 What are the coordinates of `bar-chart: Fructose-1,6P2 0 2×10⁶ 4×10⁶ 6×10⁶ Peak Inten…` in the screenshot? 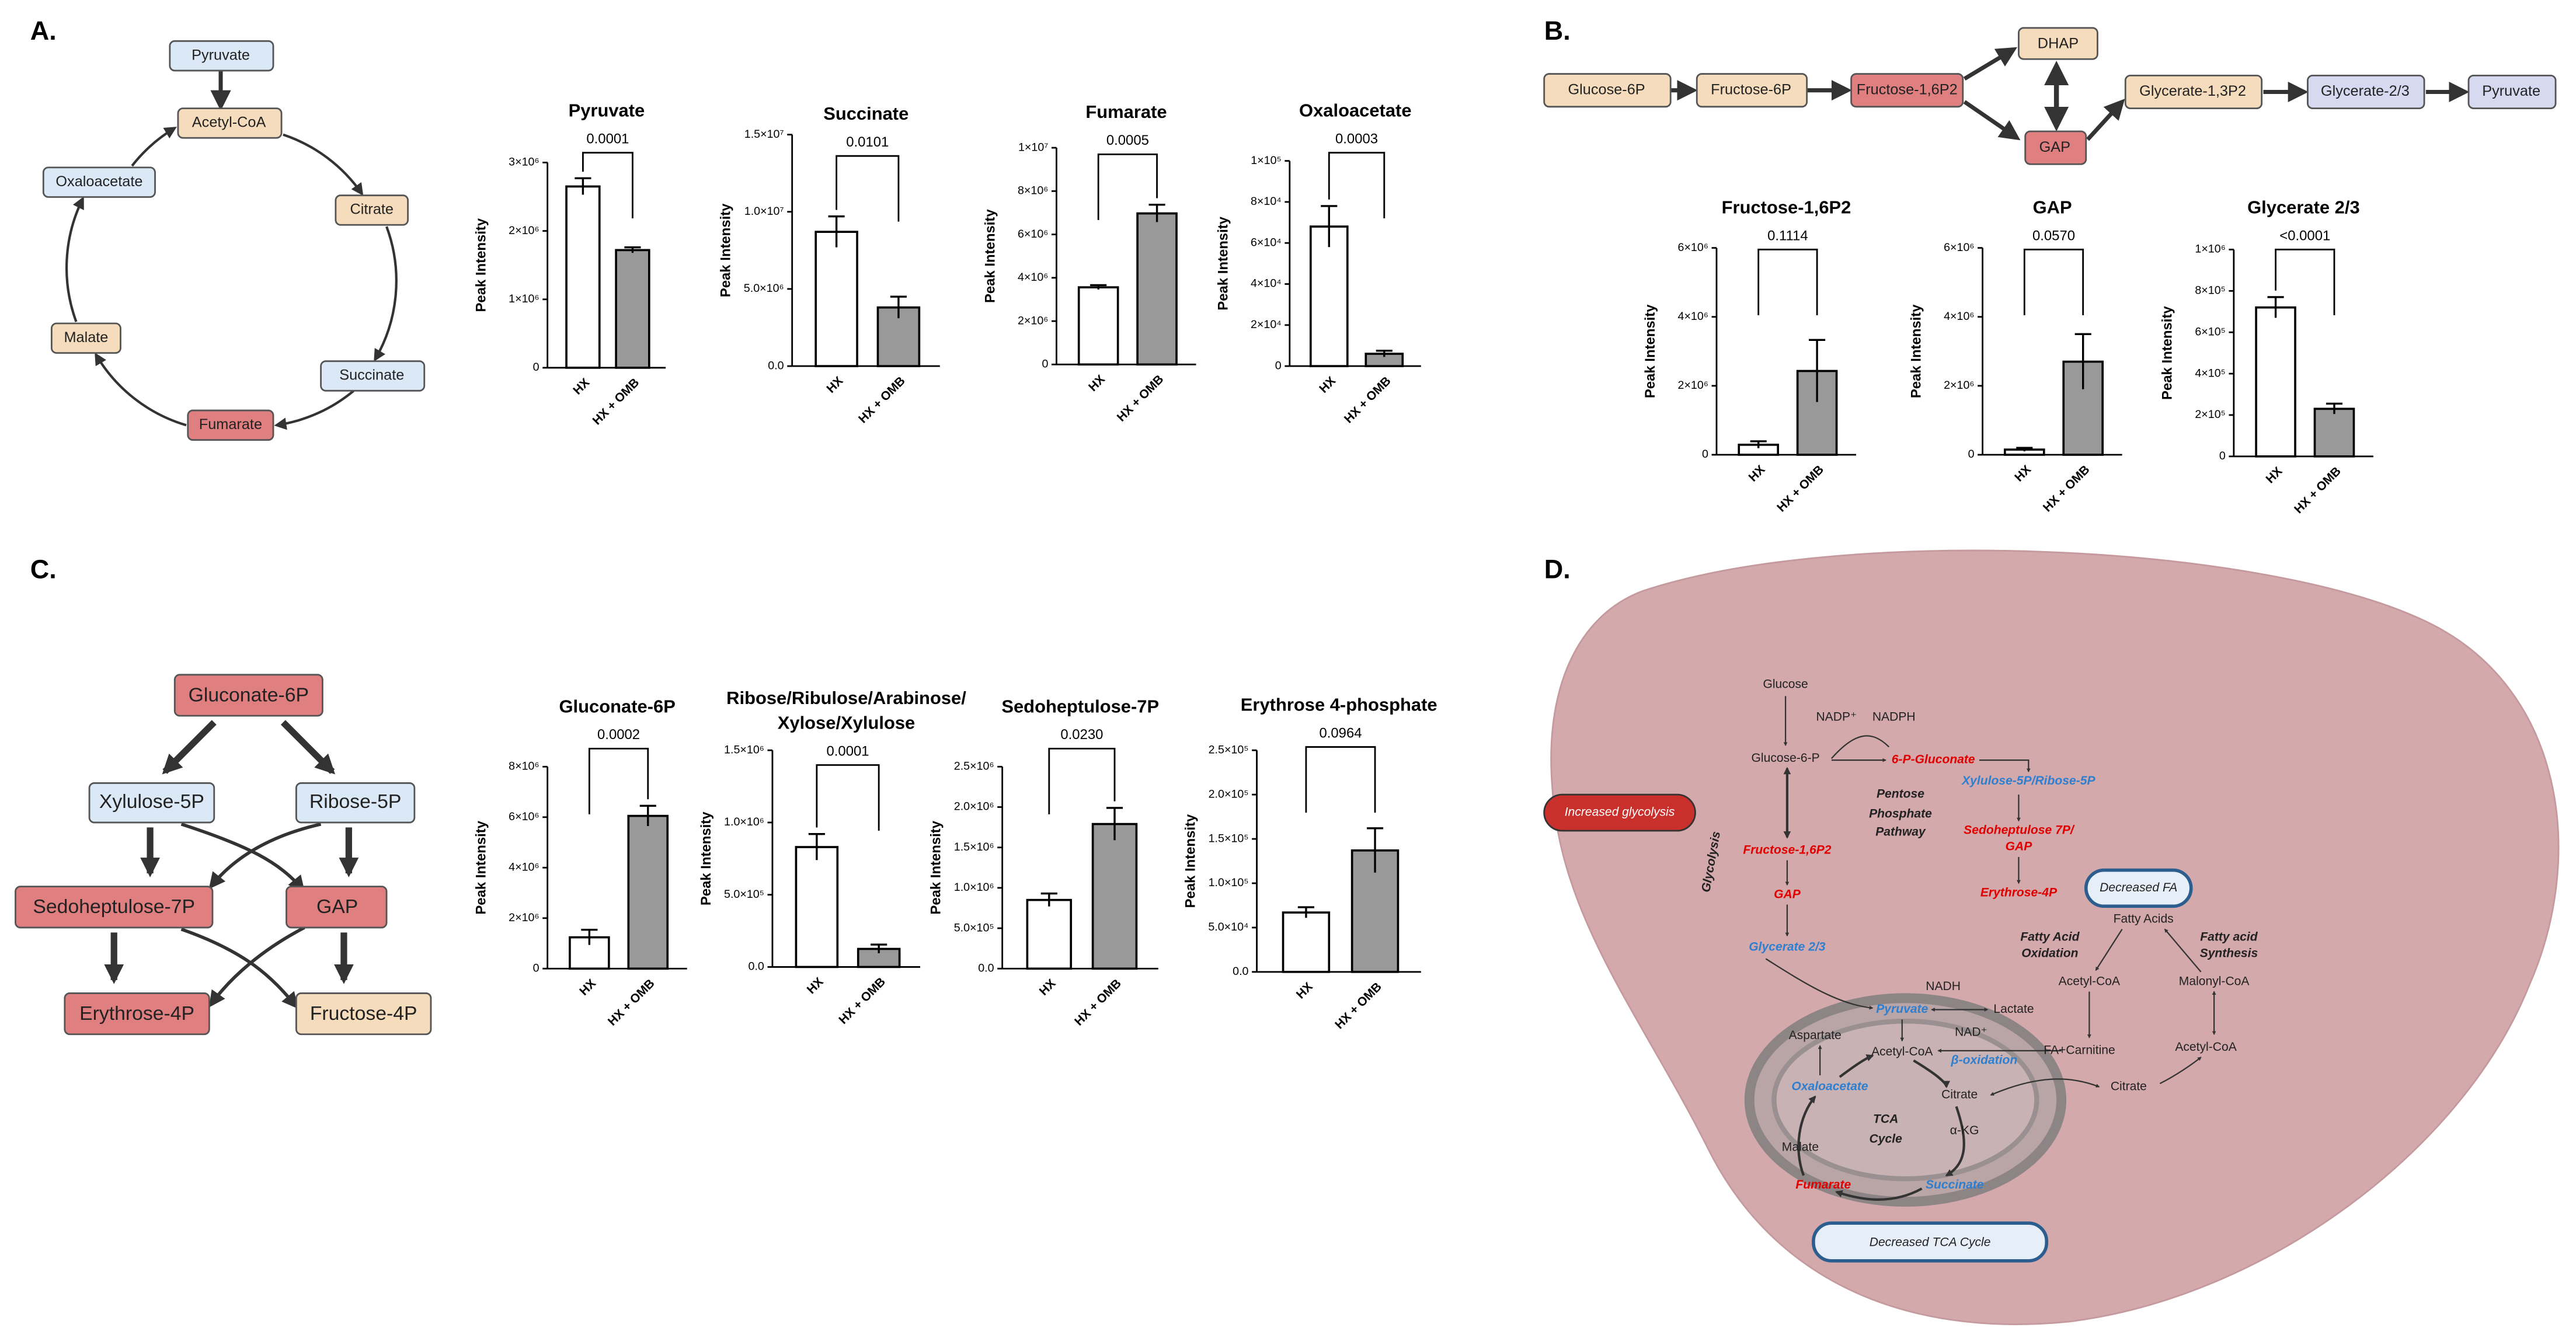 It's located at (1749, 356).